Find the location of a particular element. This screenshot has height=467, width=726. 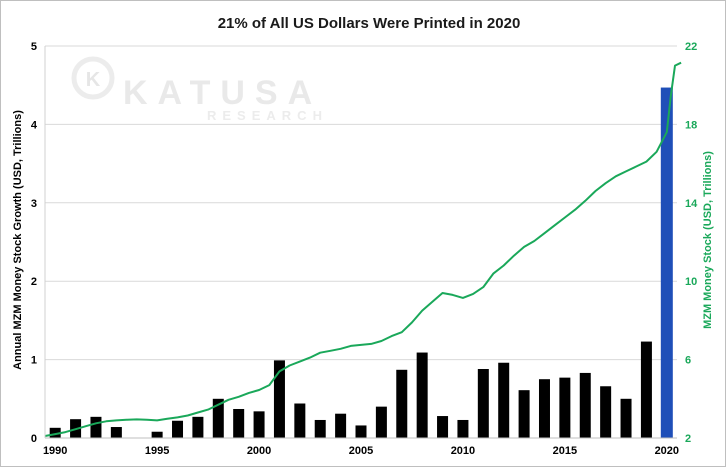

watermark-logo-letter: K is located at coordinates (93, 80).